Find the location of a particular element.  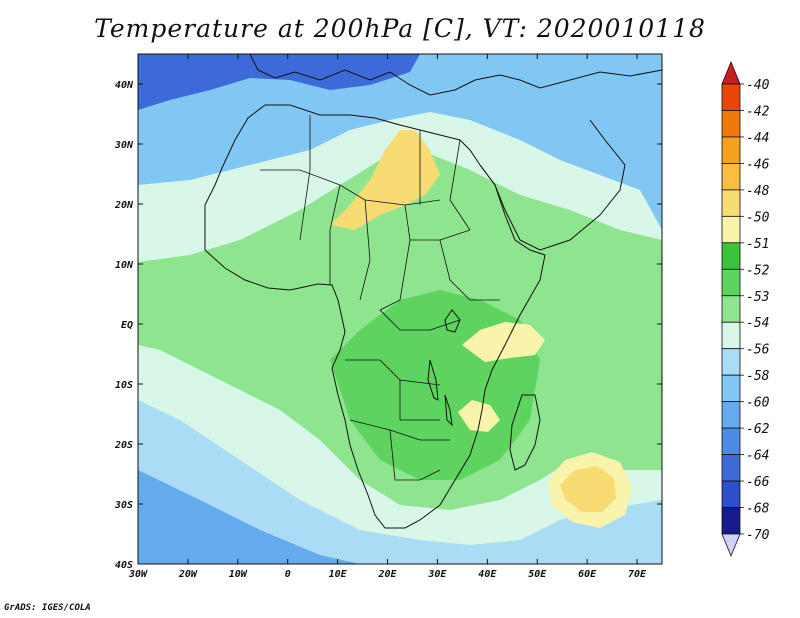

lat-label: 40N is located at coordinates (124, 85).